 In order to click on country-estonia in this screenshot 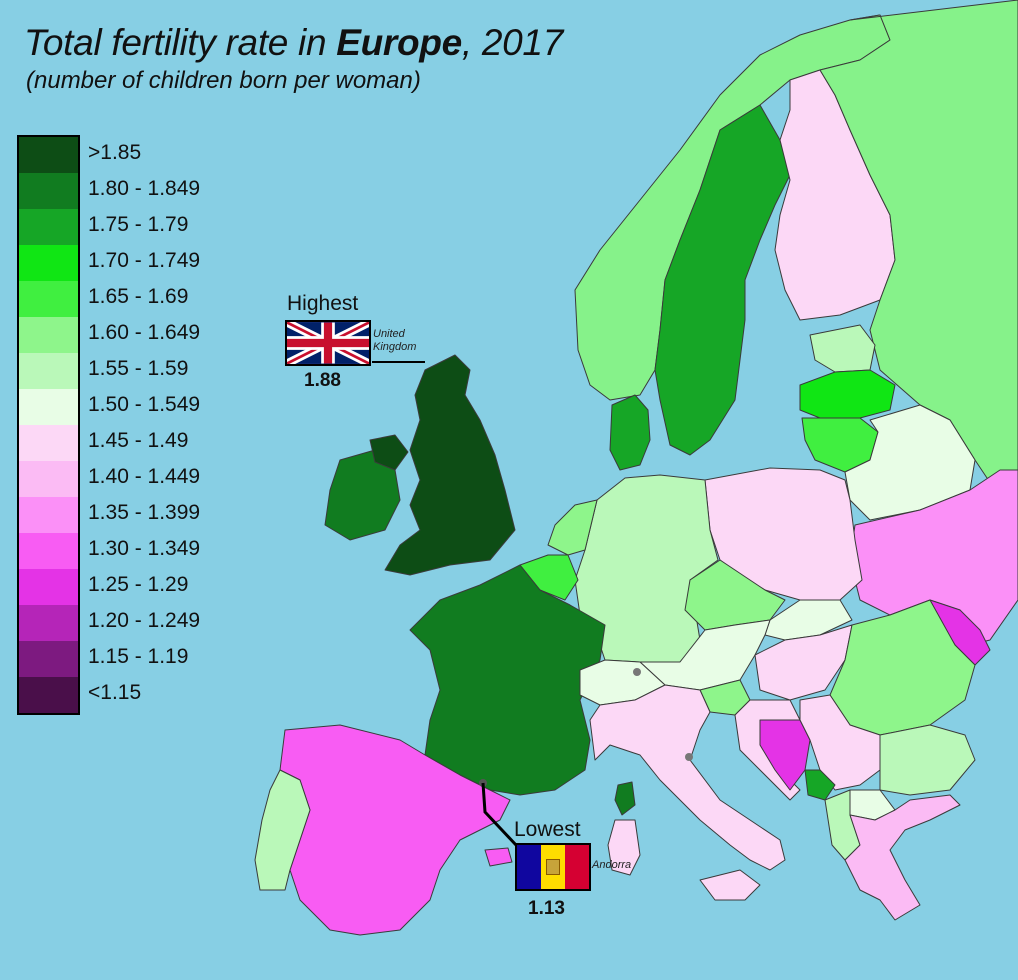, I will do `click(842, 348)`.